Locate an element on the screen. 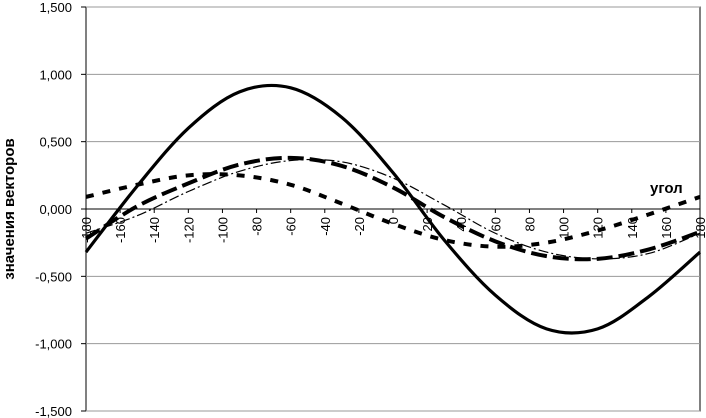  x-tick-label: -80 is located at coordinates (257, 226).